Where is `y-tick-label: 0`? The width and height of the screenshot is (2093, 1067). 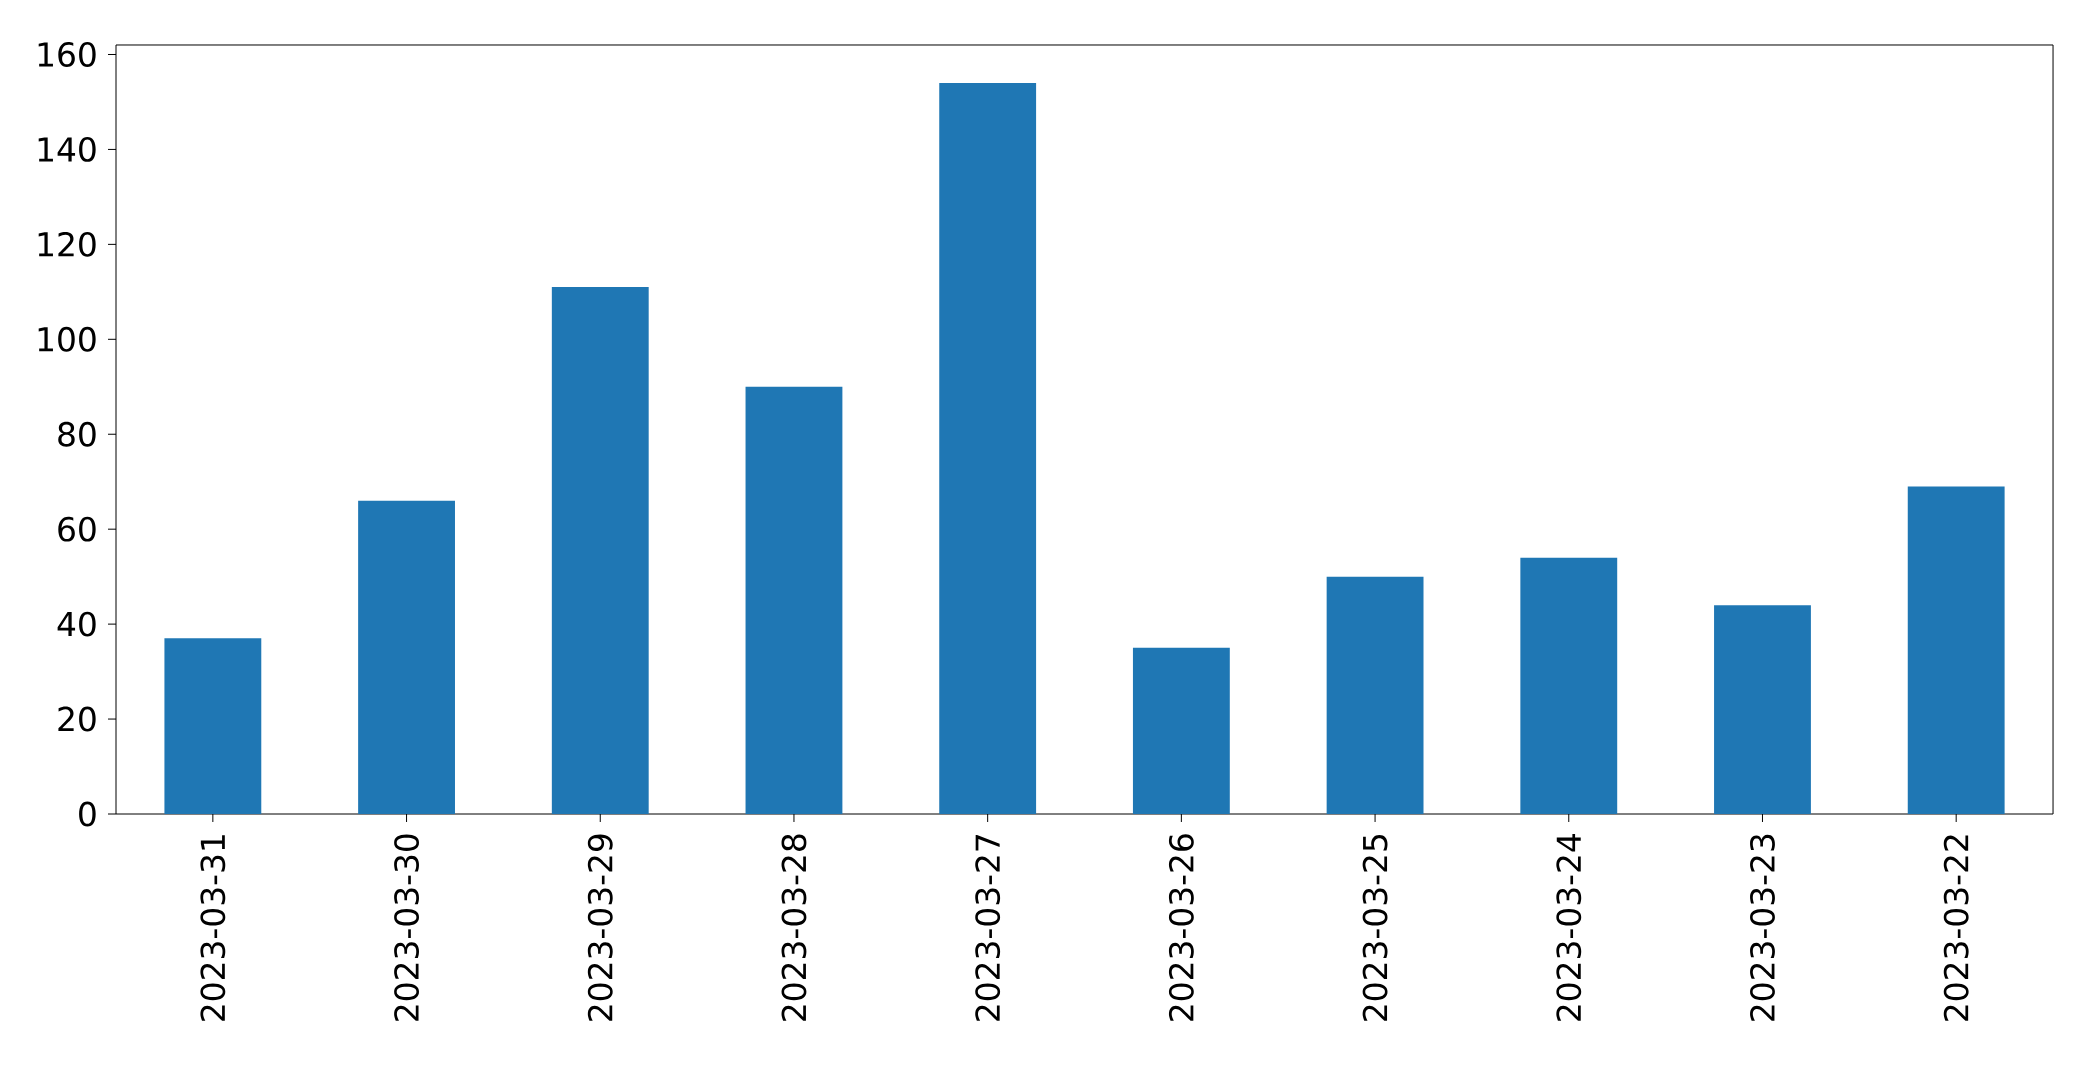
y-tick-label: 0 is located at coordinates (87, 814).